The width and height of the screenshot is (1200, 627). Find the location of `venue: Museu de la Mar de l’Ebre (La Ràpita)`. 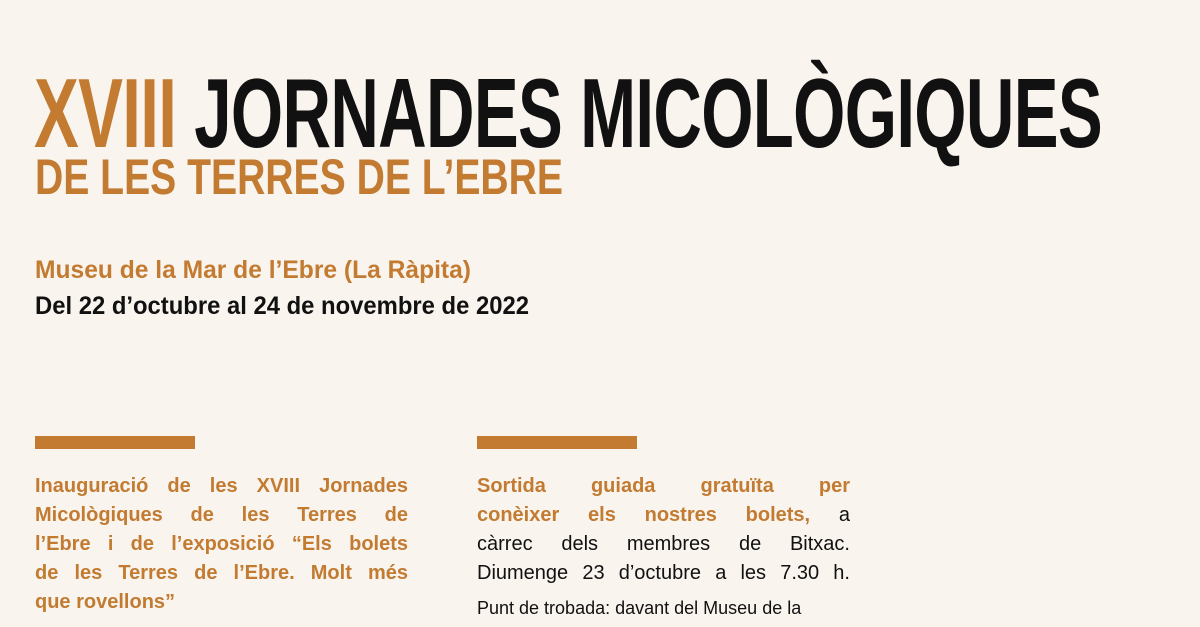

venue: Museu de la Mar de l’Ebre (La Ràpita) is located at coordinates (256, 270).